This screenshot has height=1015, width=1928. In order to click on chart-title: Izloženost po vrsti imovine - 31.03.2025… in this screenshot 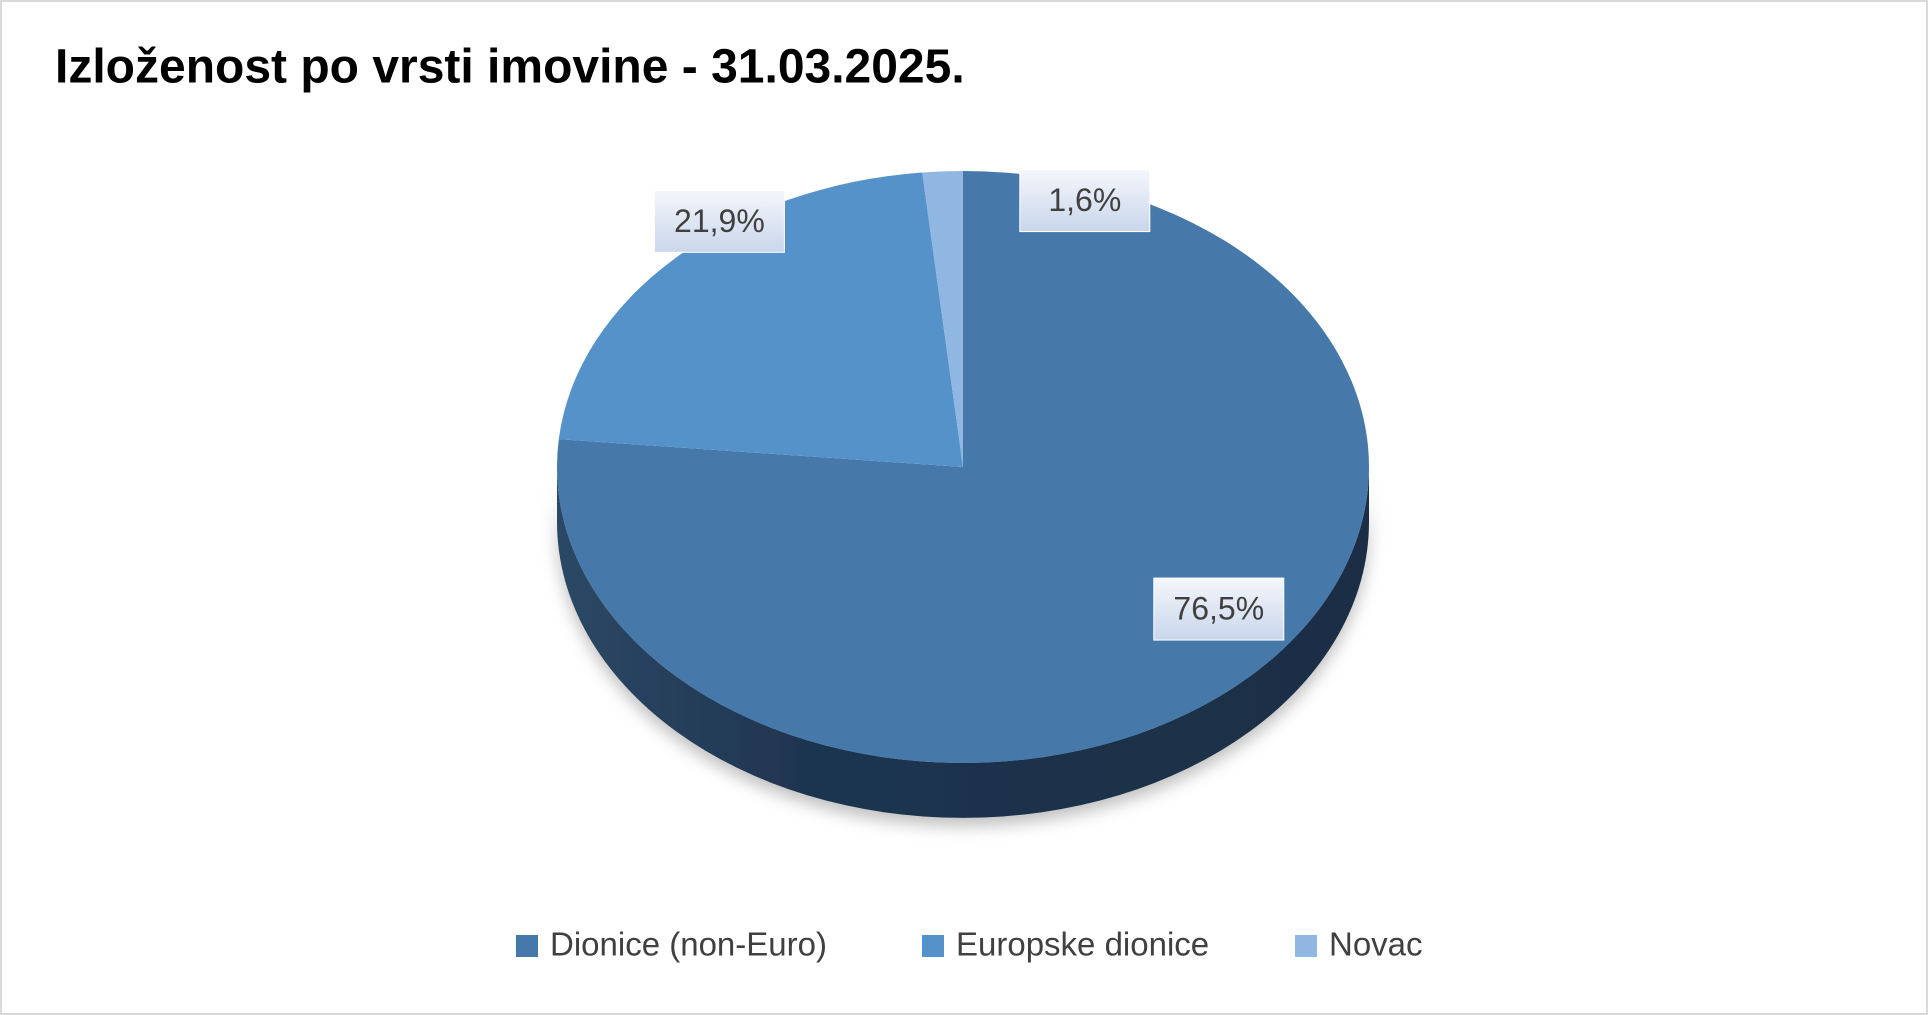, I will do `click(510, 67)`.